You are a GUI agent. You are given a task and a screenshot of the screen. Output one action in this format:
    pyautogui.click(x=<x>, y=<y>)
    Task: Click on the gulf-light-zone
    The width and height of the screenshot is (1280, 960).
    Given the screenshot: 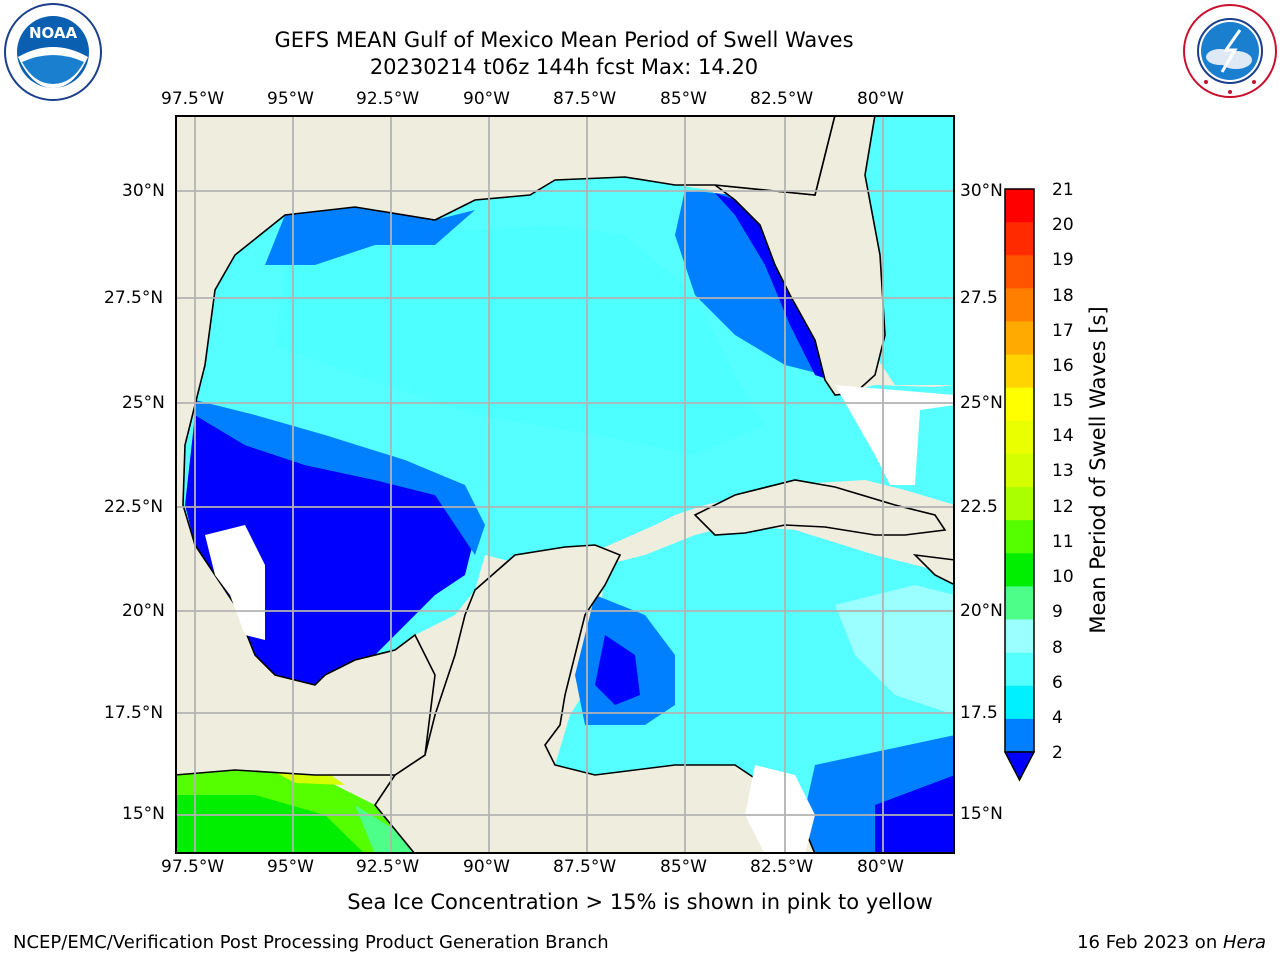 What is the action you would take?
    pyautogui.click(x=520, y=340)
    